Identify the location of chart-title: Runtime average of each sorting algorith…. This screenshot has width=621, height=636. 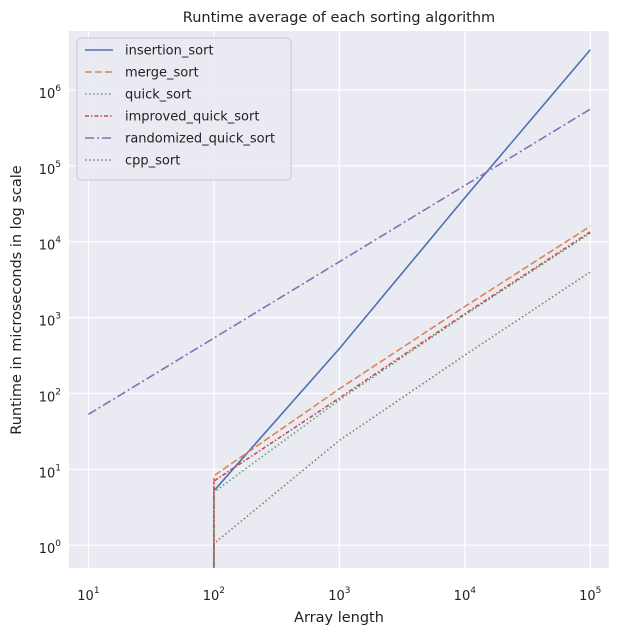
(339, 18).